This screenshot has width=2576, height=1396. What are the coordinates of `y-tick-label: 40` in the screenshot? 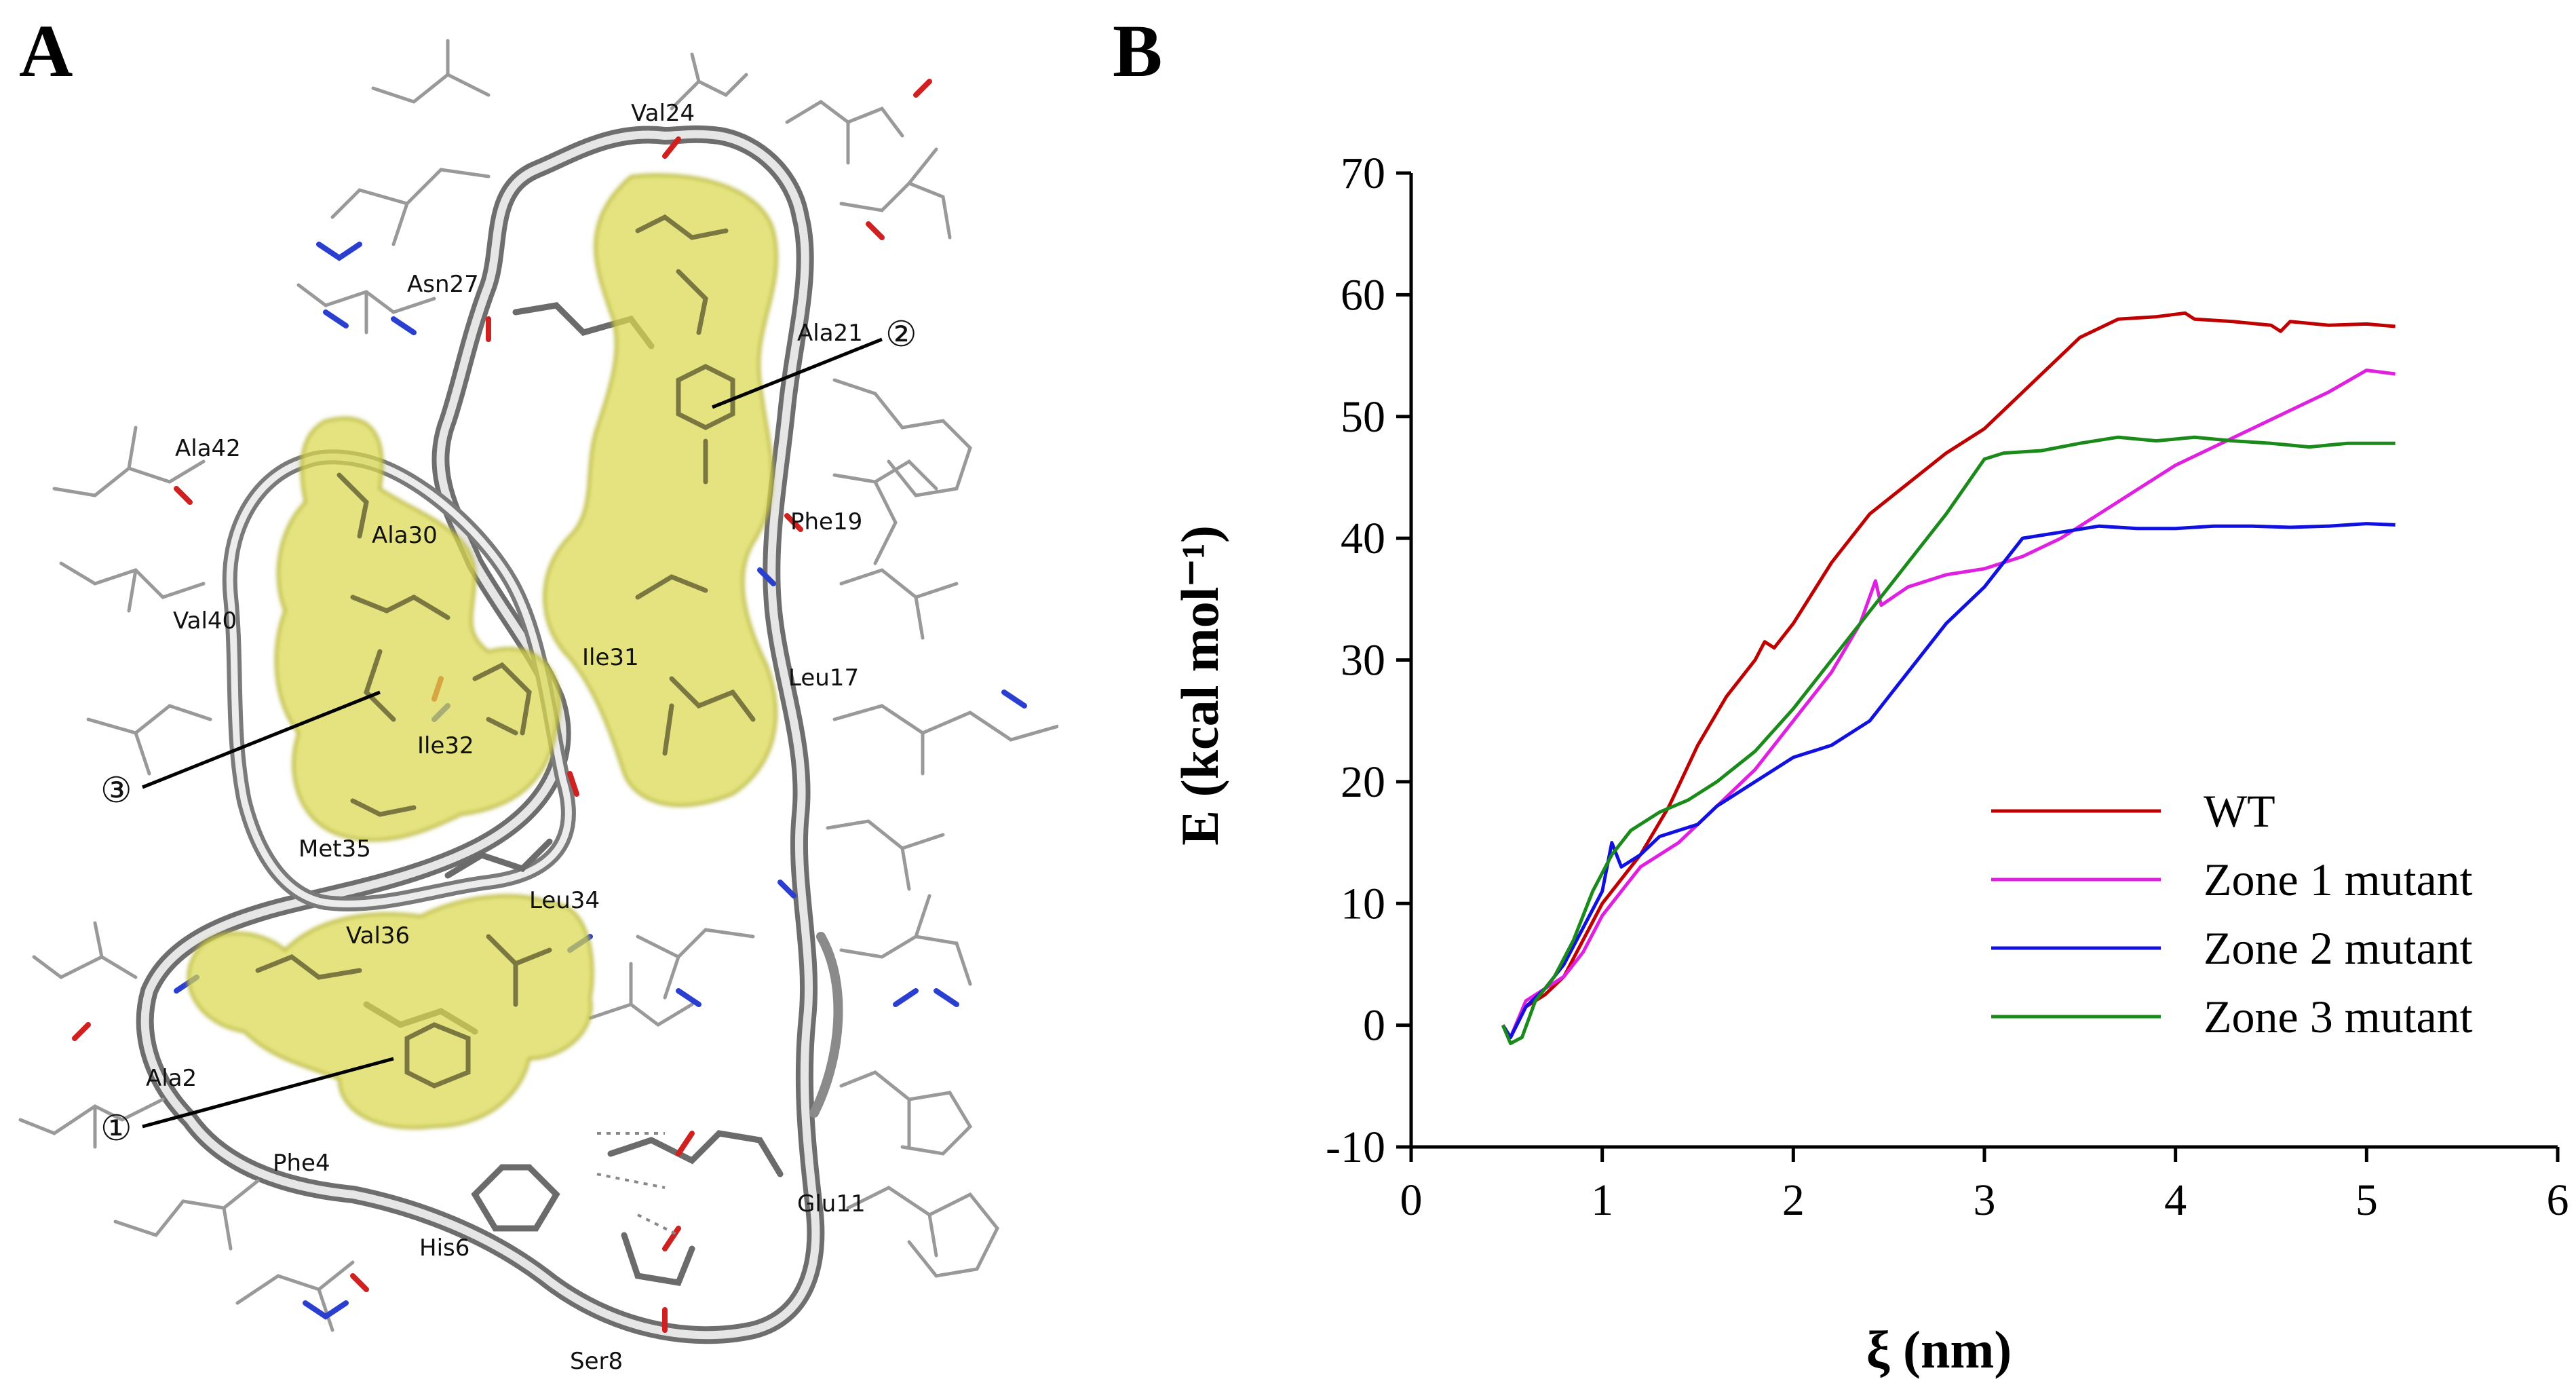 It's located at (1363, 538).